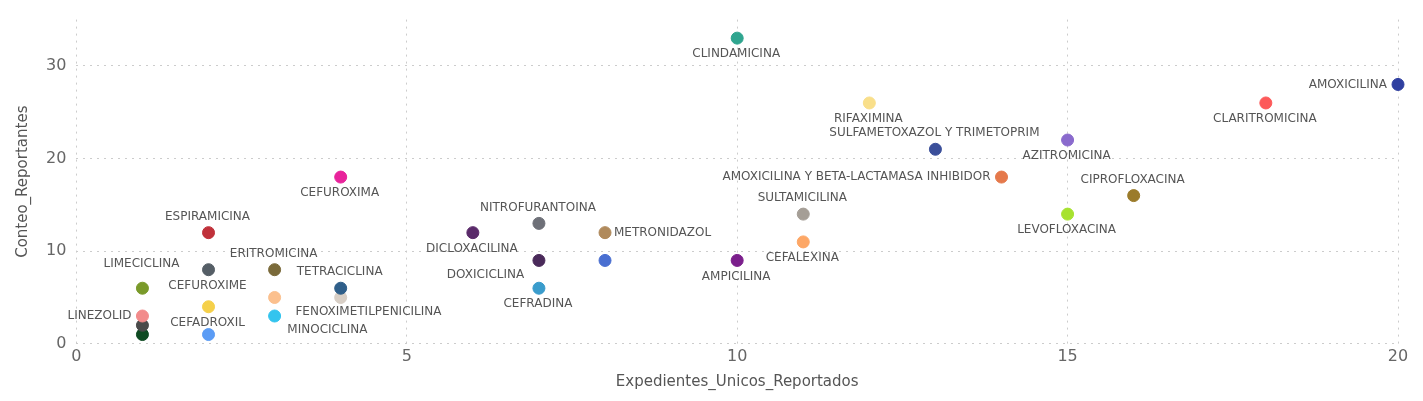  Describe the element at coordinates (99, 315) in the screenshot. I see `series-label: LINEZOLID` at that location.